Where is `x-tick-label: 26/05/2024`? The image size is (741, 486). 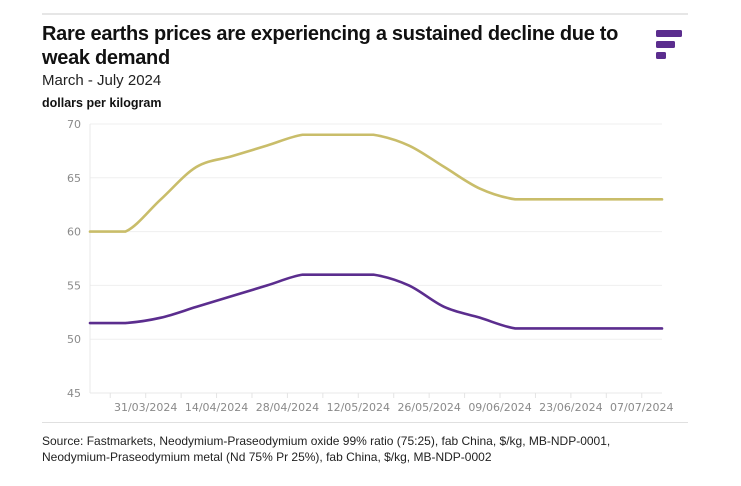 x-tick-label: 26/05/2024 is located at coordinates (428, 407).